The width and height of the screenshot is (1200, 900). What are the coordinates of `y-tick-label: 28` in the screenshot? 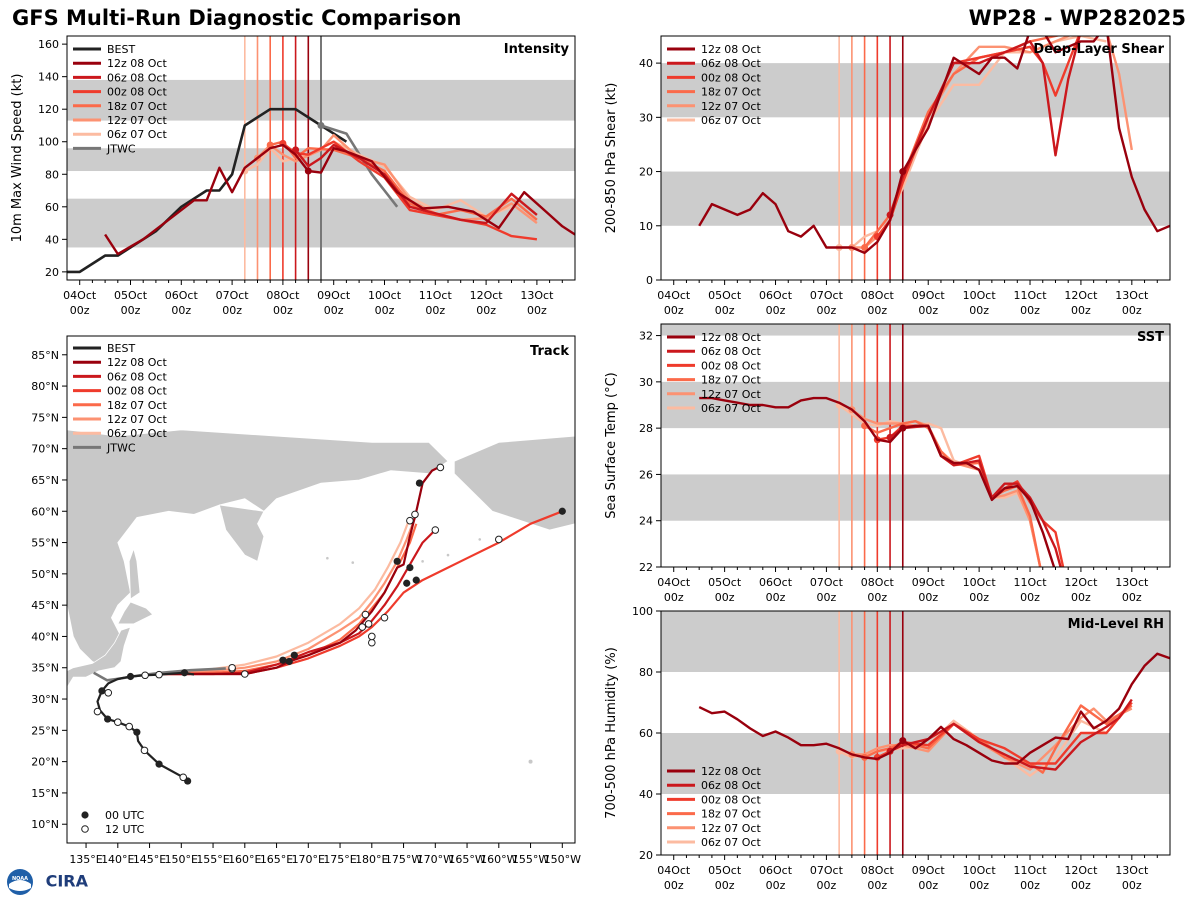 It's located at (646, 428).